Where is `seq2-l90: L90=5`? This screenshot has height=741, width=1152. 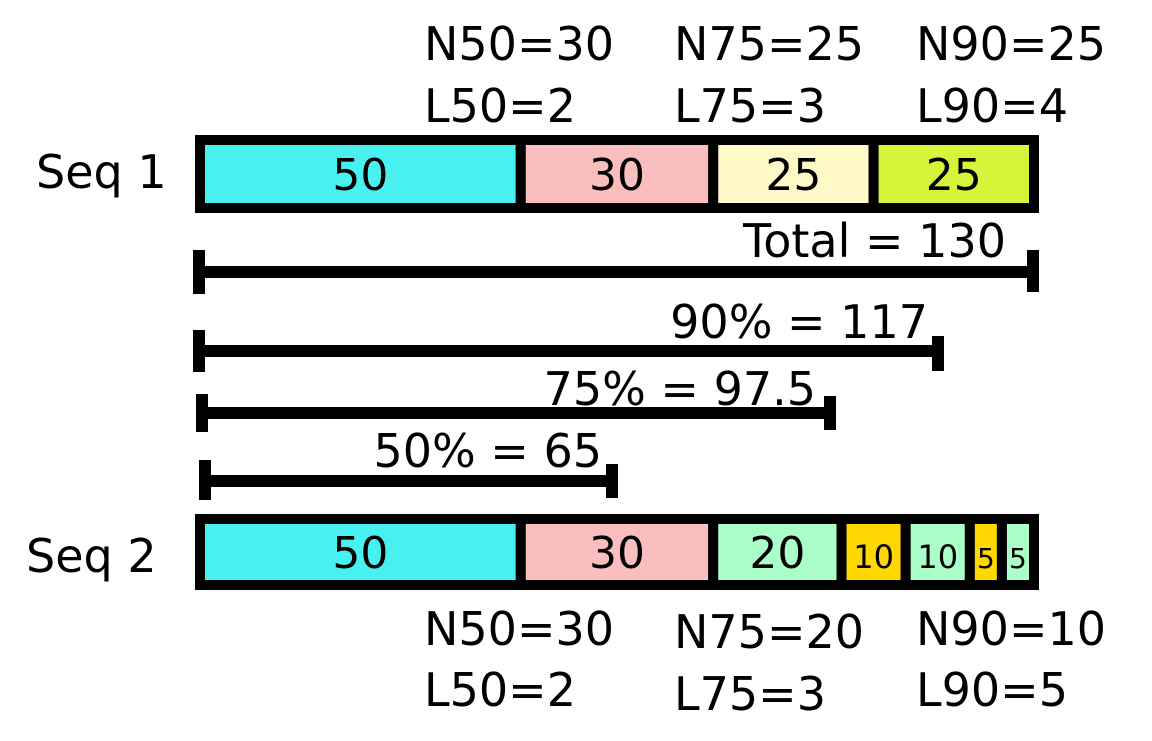
seq2-l90: L90=5 is located at coordinates (992, 690).